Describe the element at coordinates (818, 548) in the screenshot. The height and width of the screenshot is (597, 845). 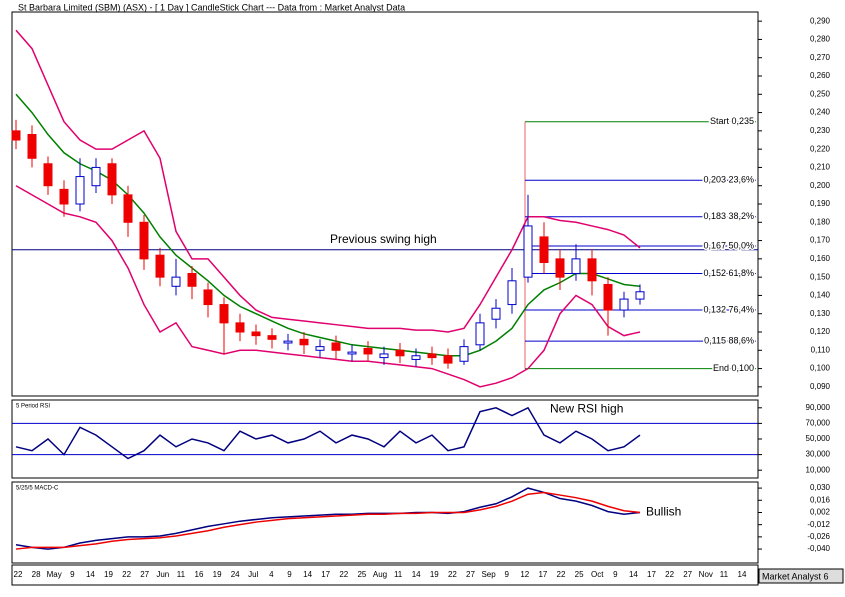
I see `y-tick-label: -0,040` at that location.